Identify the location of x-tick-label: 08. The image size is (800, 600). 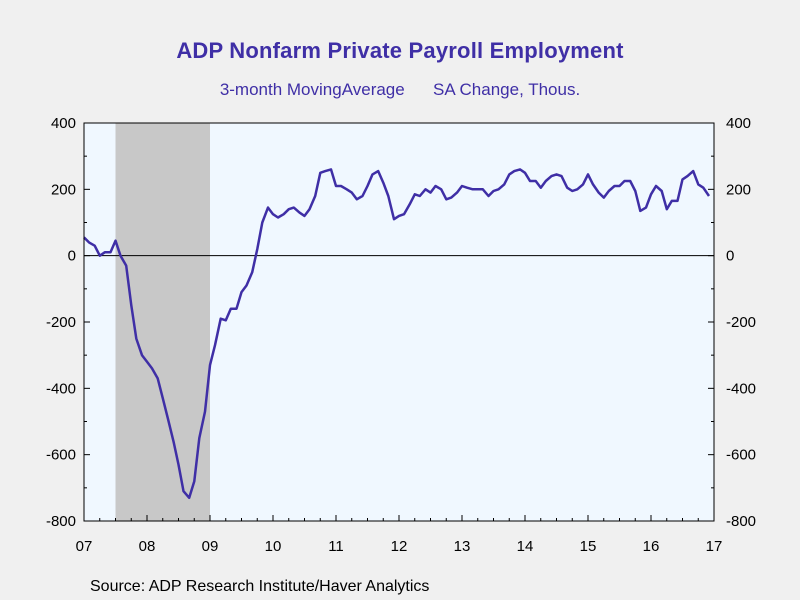
(147, 546).